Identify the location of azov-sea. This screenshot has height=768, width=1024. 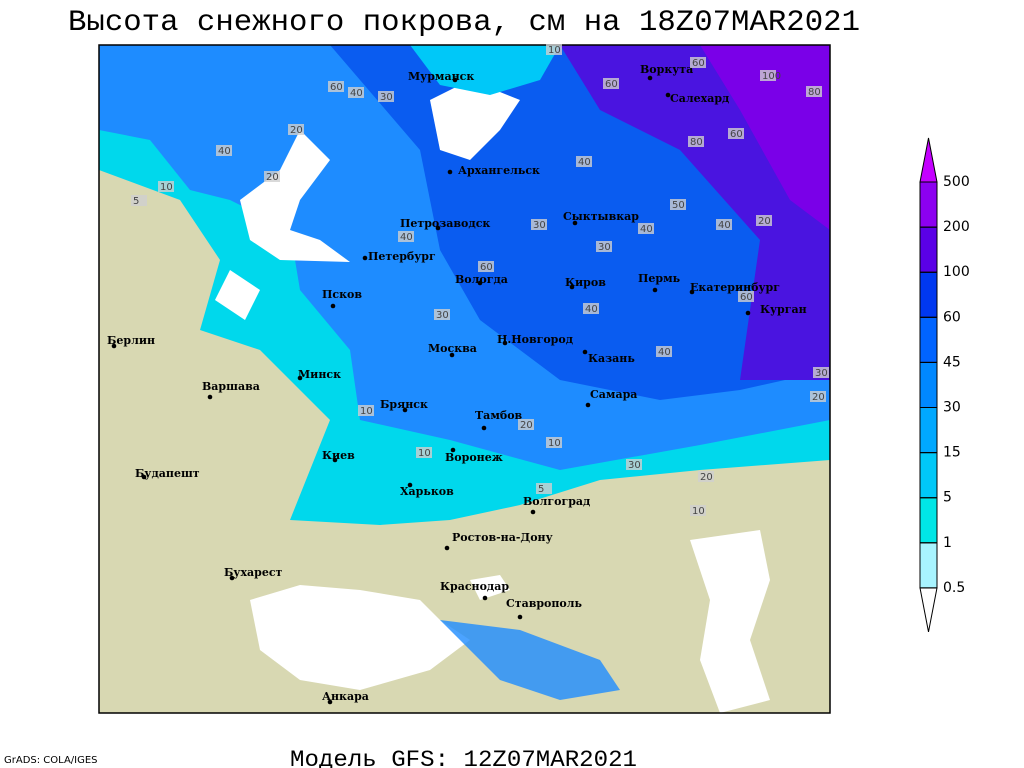
(490, 587).